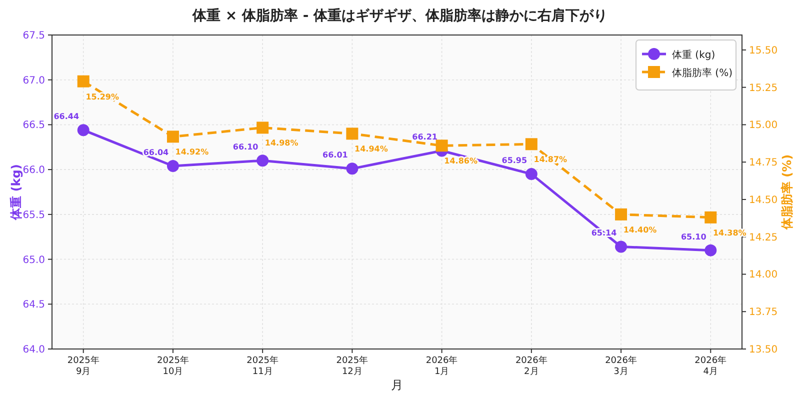 The height and width of the screenshot is (397, 800). I want to click on y2-axis-title: 体脂肪率 (%), so click(787, 192).